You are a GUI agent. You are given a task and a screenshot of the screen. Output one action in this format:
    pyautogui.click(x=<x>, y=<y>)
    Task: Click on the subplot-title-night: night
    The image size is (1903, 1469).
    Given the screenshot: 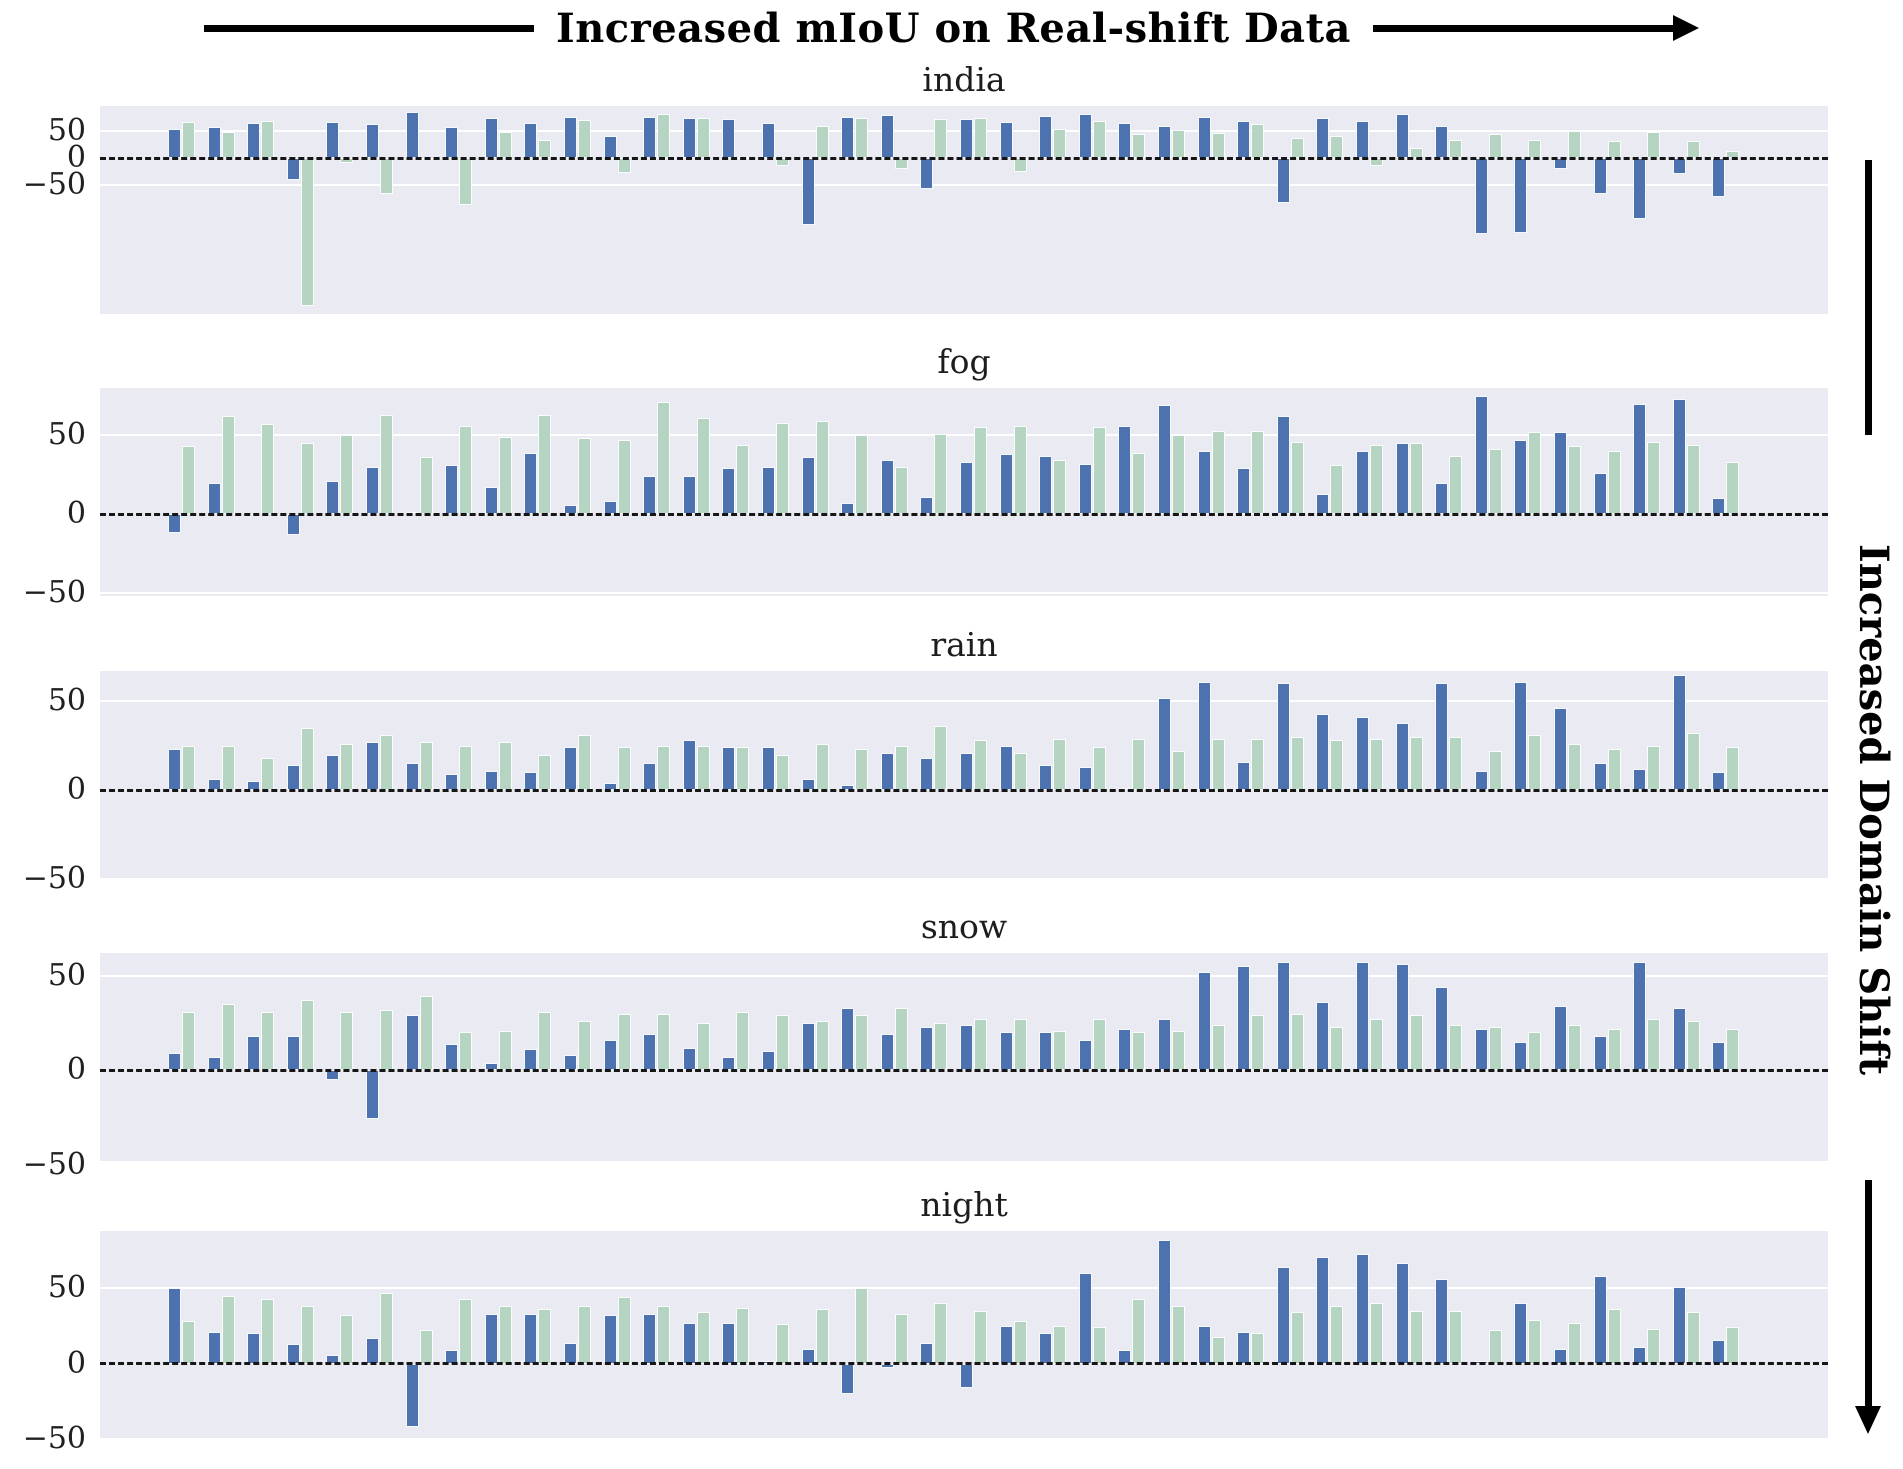 What is the action you would take?
    pyautogui.click(x=964, y=1204)
    